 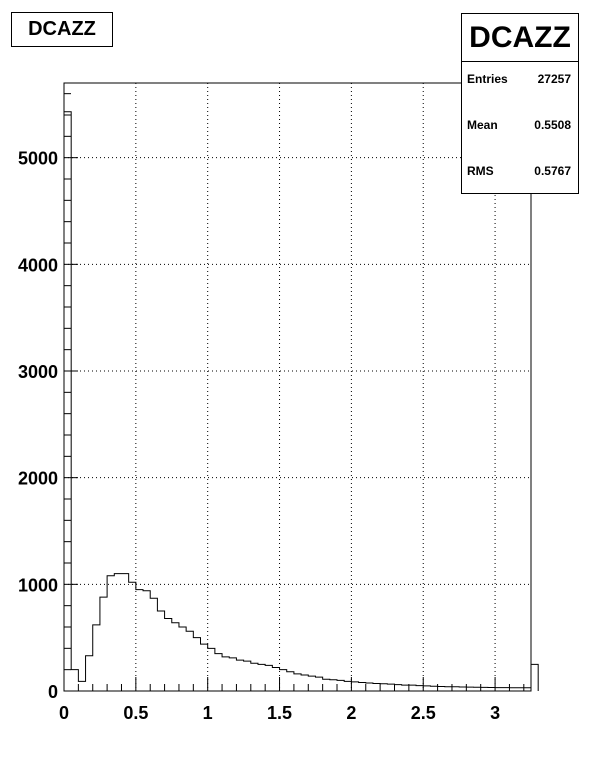 I want to click on x-tick-label: 1.5, so click(x=279, y=713).